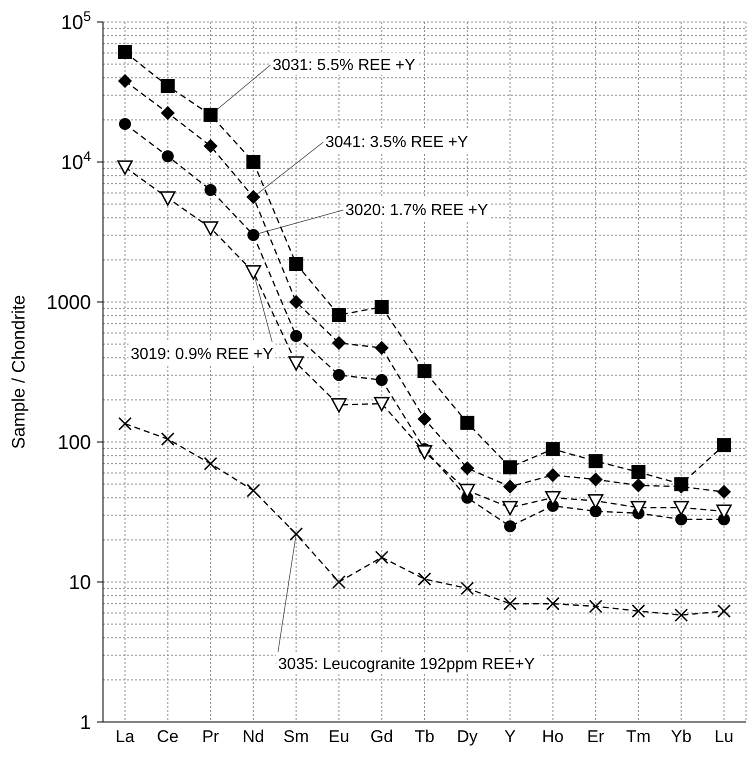  What do you see at coordinates (18, 372) in the screenshot?
I see `y-axis-title: Sample / Chondrite` at bounding box center [18, 372].